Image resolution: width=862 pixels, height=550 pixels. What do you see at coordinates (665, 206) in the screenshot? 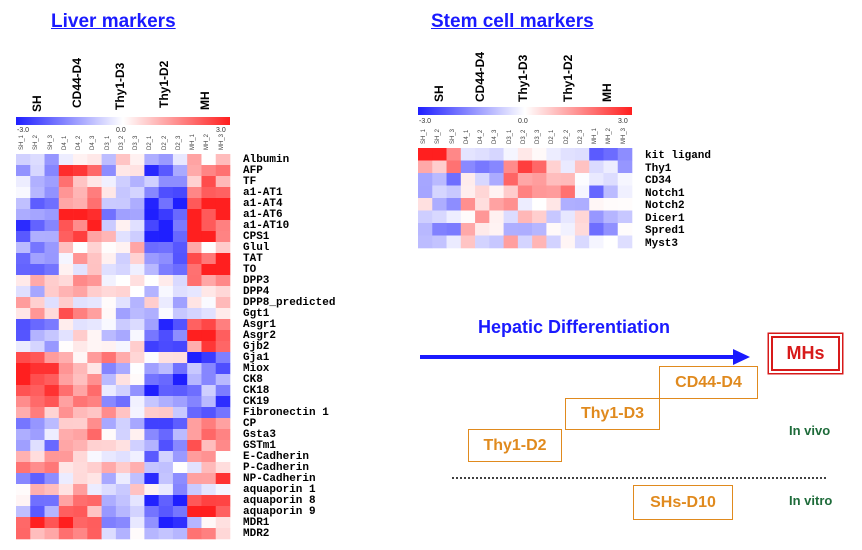
I see `gene-label: Notch2` at bounding box center [665, 206].